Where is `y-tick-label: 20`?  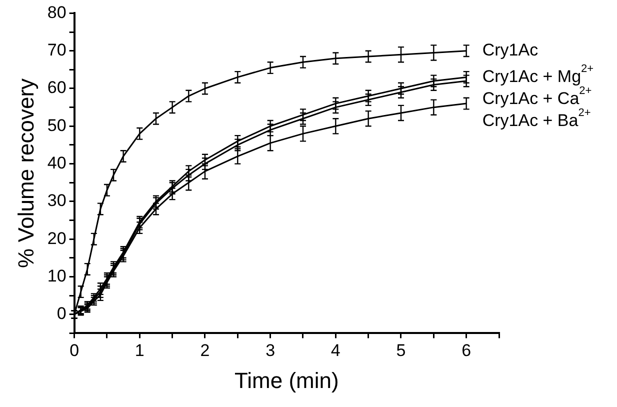 y-tick-label: 20 is located at coordinates (56, 238).